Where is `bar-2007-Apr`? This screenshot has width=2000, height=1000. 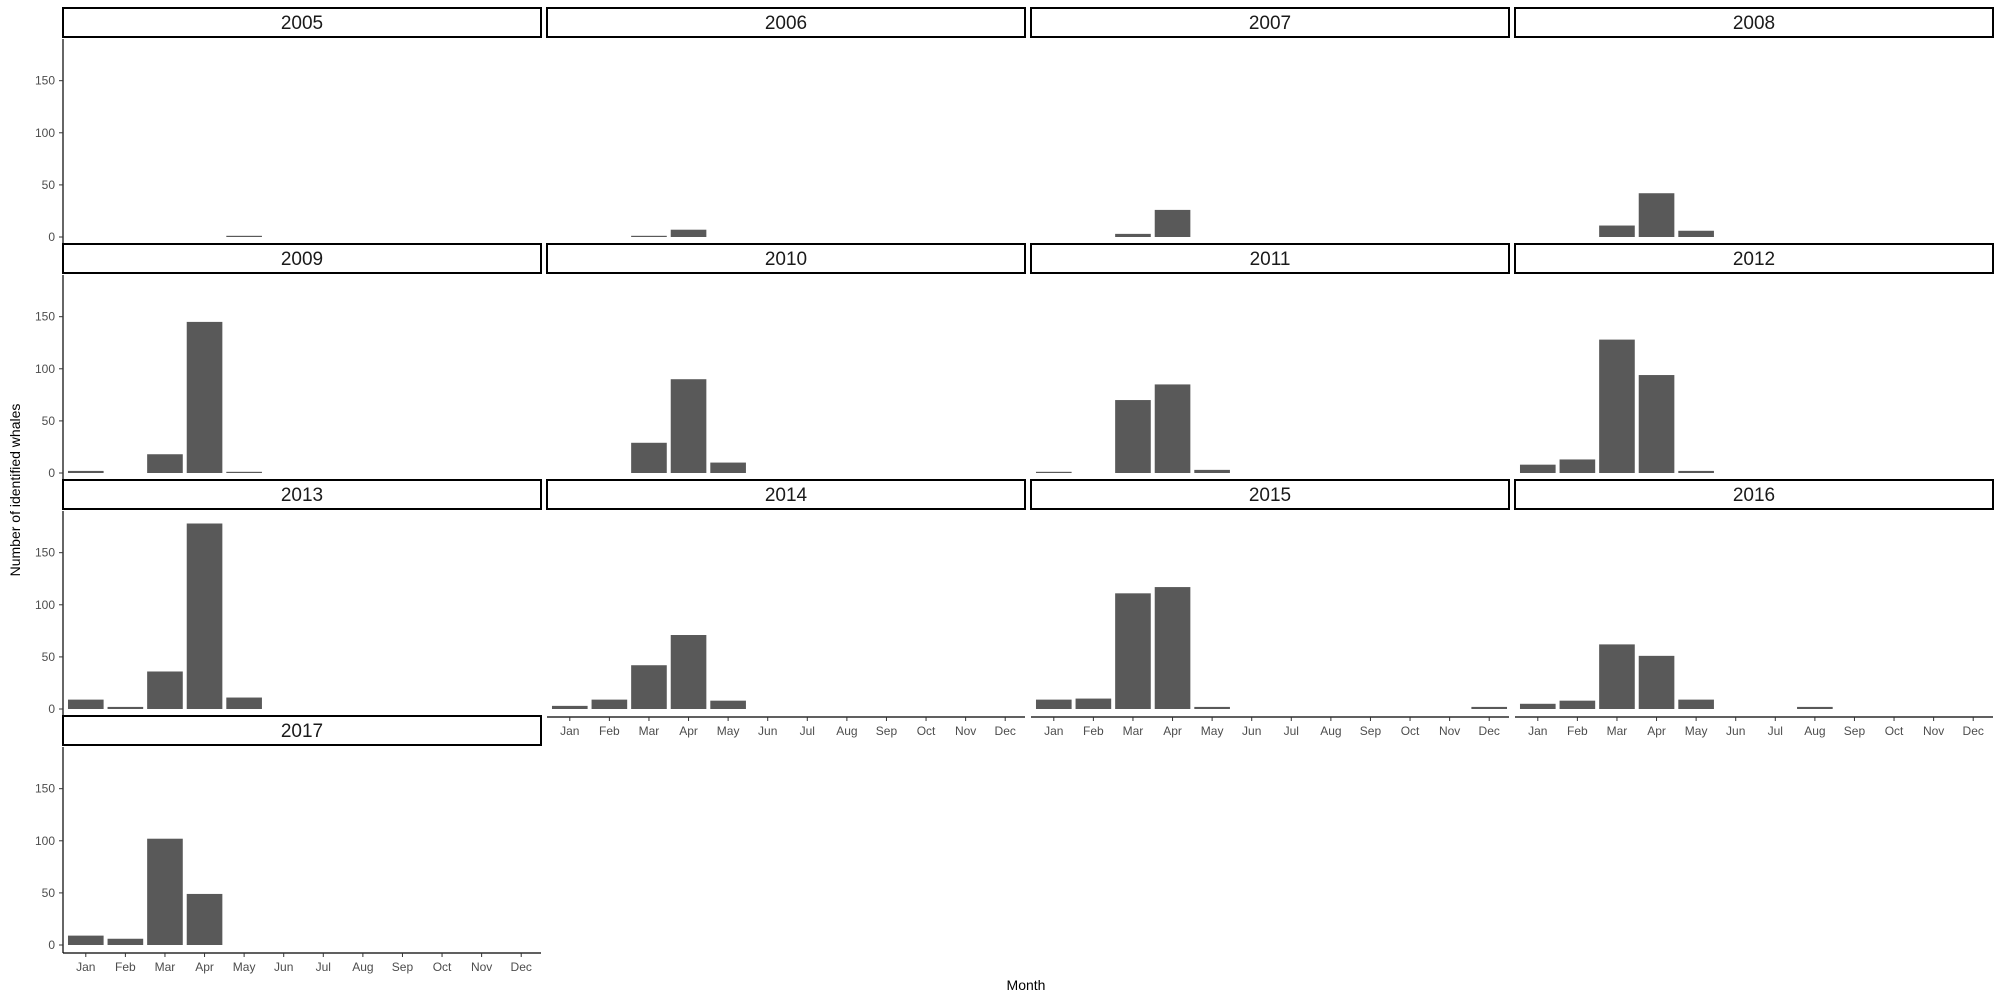 bar-2007-Apr is located at coordinates (1172, 223).